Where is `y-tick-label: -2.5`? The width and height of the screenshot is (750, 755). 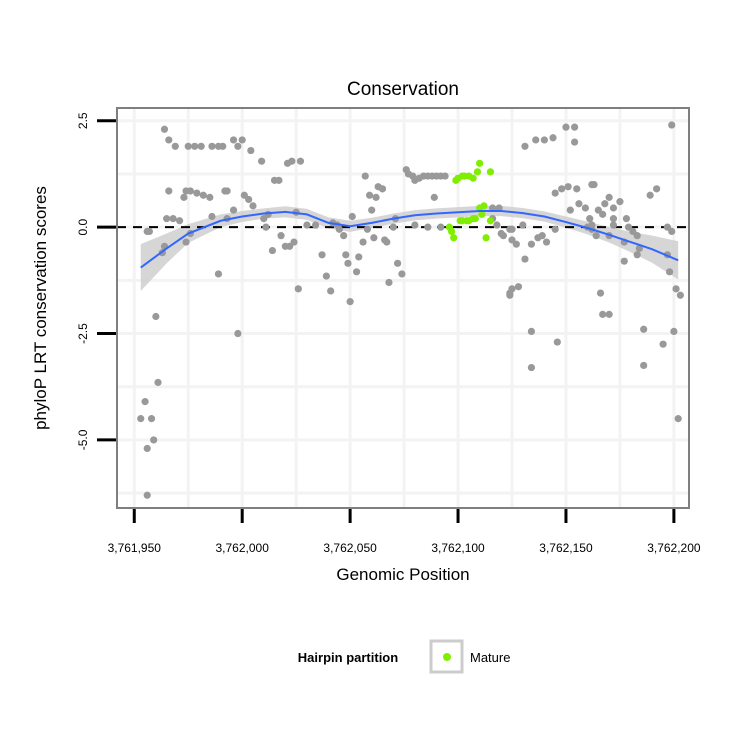
y-tick-label: -2.5 is located at coordinates (83, 333).